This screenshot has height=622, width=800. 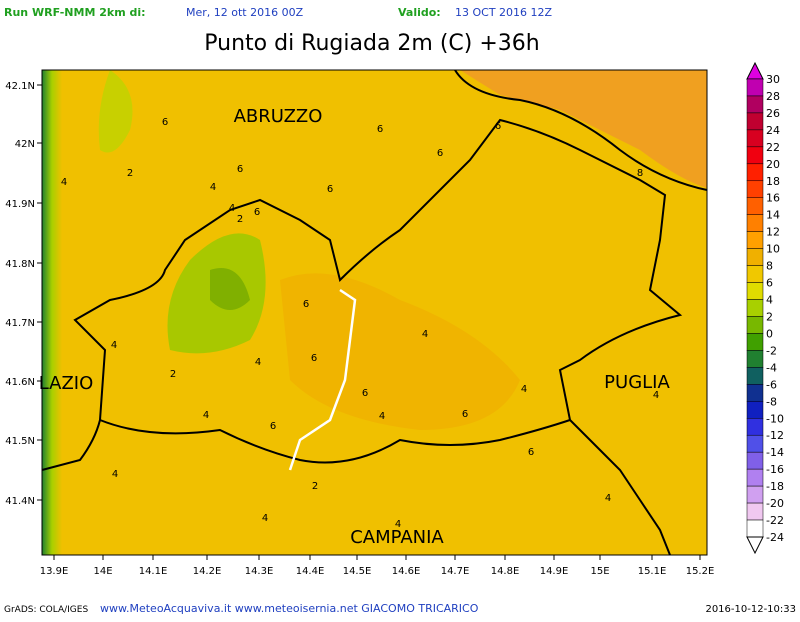 What do you see at coordinates (310, 571) in the screenshot?
I see `lon-label: 14.4E` at bounding box center [310, 571].